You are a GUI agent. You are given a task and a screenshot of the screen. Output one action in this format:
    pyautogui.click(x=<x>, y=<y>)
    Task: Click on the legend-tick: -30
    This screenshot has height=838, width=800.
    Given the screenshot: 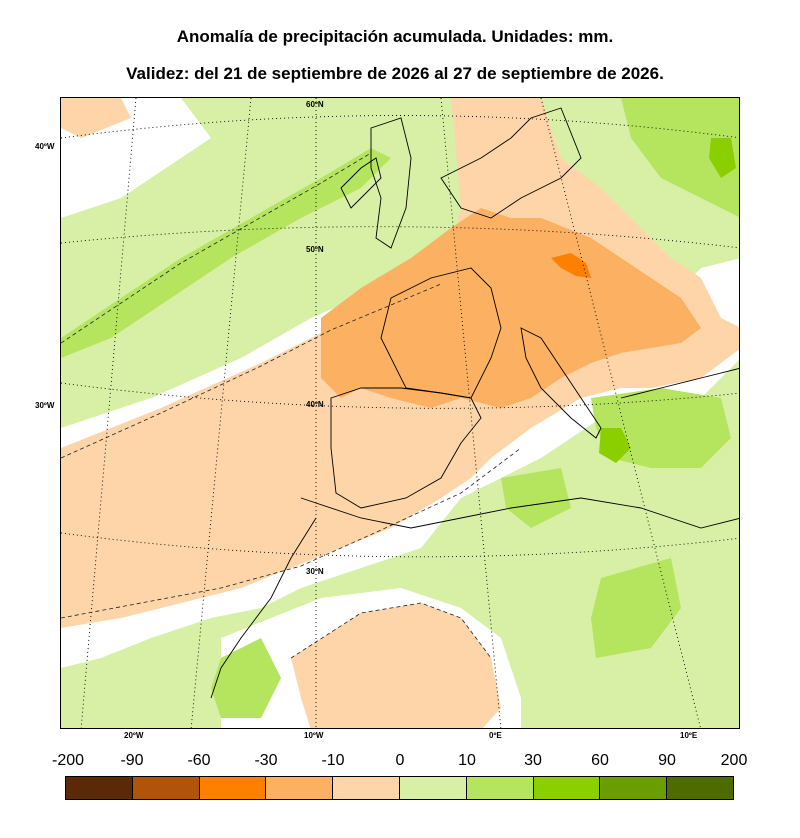 What is the action you would take?
    pyautogui.click(x=266, y=760)
    